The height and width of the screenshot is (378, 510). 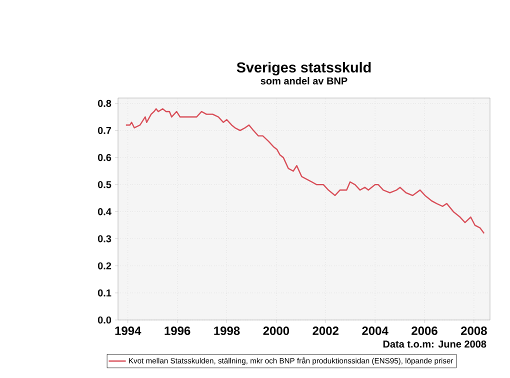 I want to click on x-tick-label: 1996, so click(x=177, y=331).